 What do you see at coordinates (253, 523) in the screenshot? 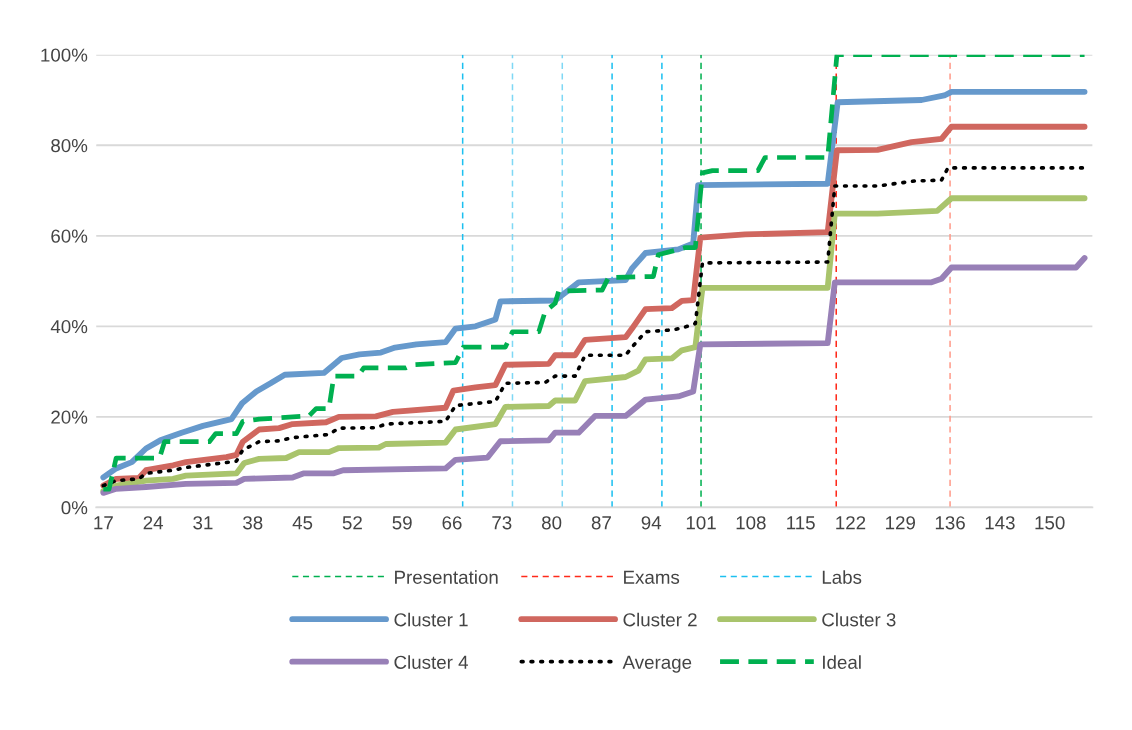
I see `x-tick-label: 38` at bounding box center [253, 523].